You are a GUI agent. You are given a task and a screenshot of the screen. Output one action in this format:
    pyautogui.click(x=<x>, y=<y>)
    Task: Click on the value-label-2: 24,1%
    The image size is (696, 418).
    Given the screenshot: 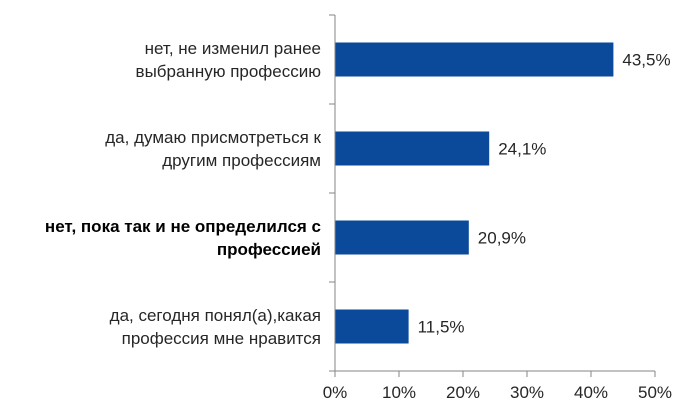 What is the action you would take?
    pyautogui.click(x=522, y=149)
    